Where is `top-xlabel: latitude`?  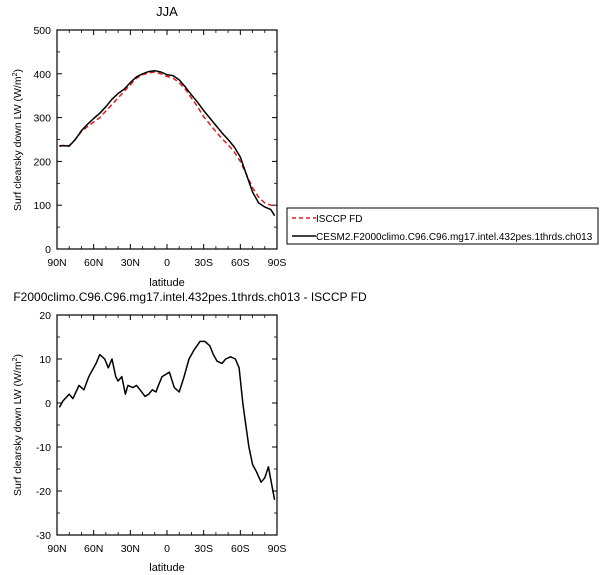
top-xlabel: latitude is located at coordinates (166, 283).